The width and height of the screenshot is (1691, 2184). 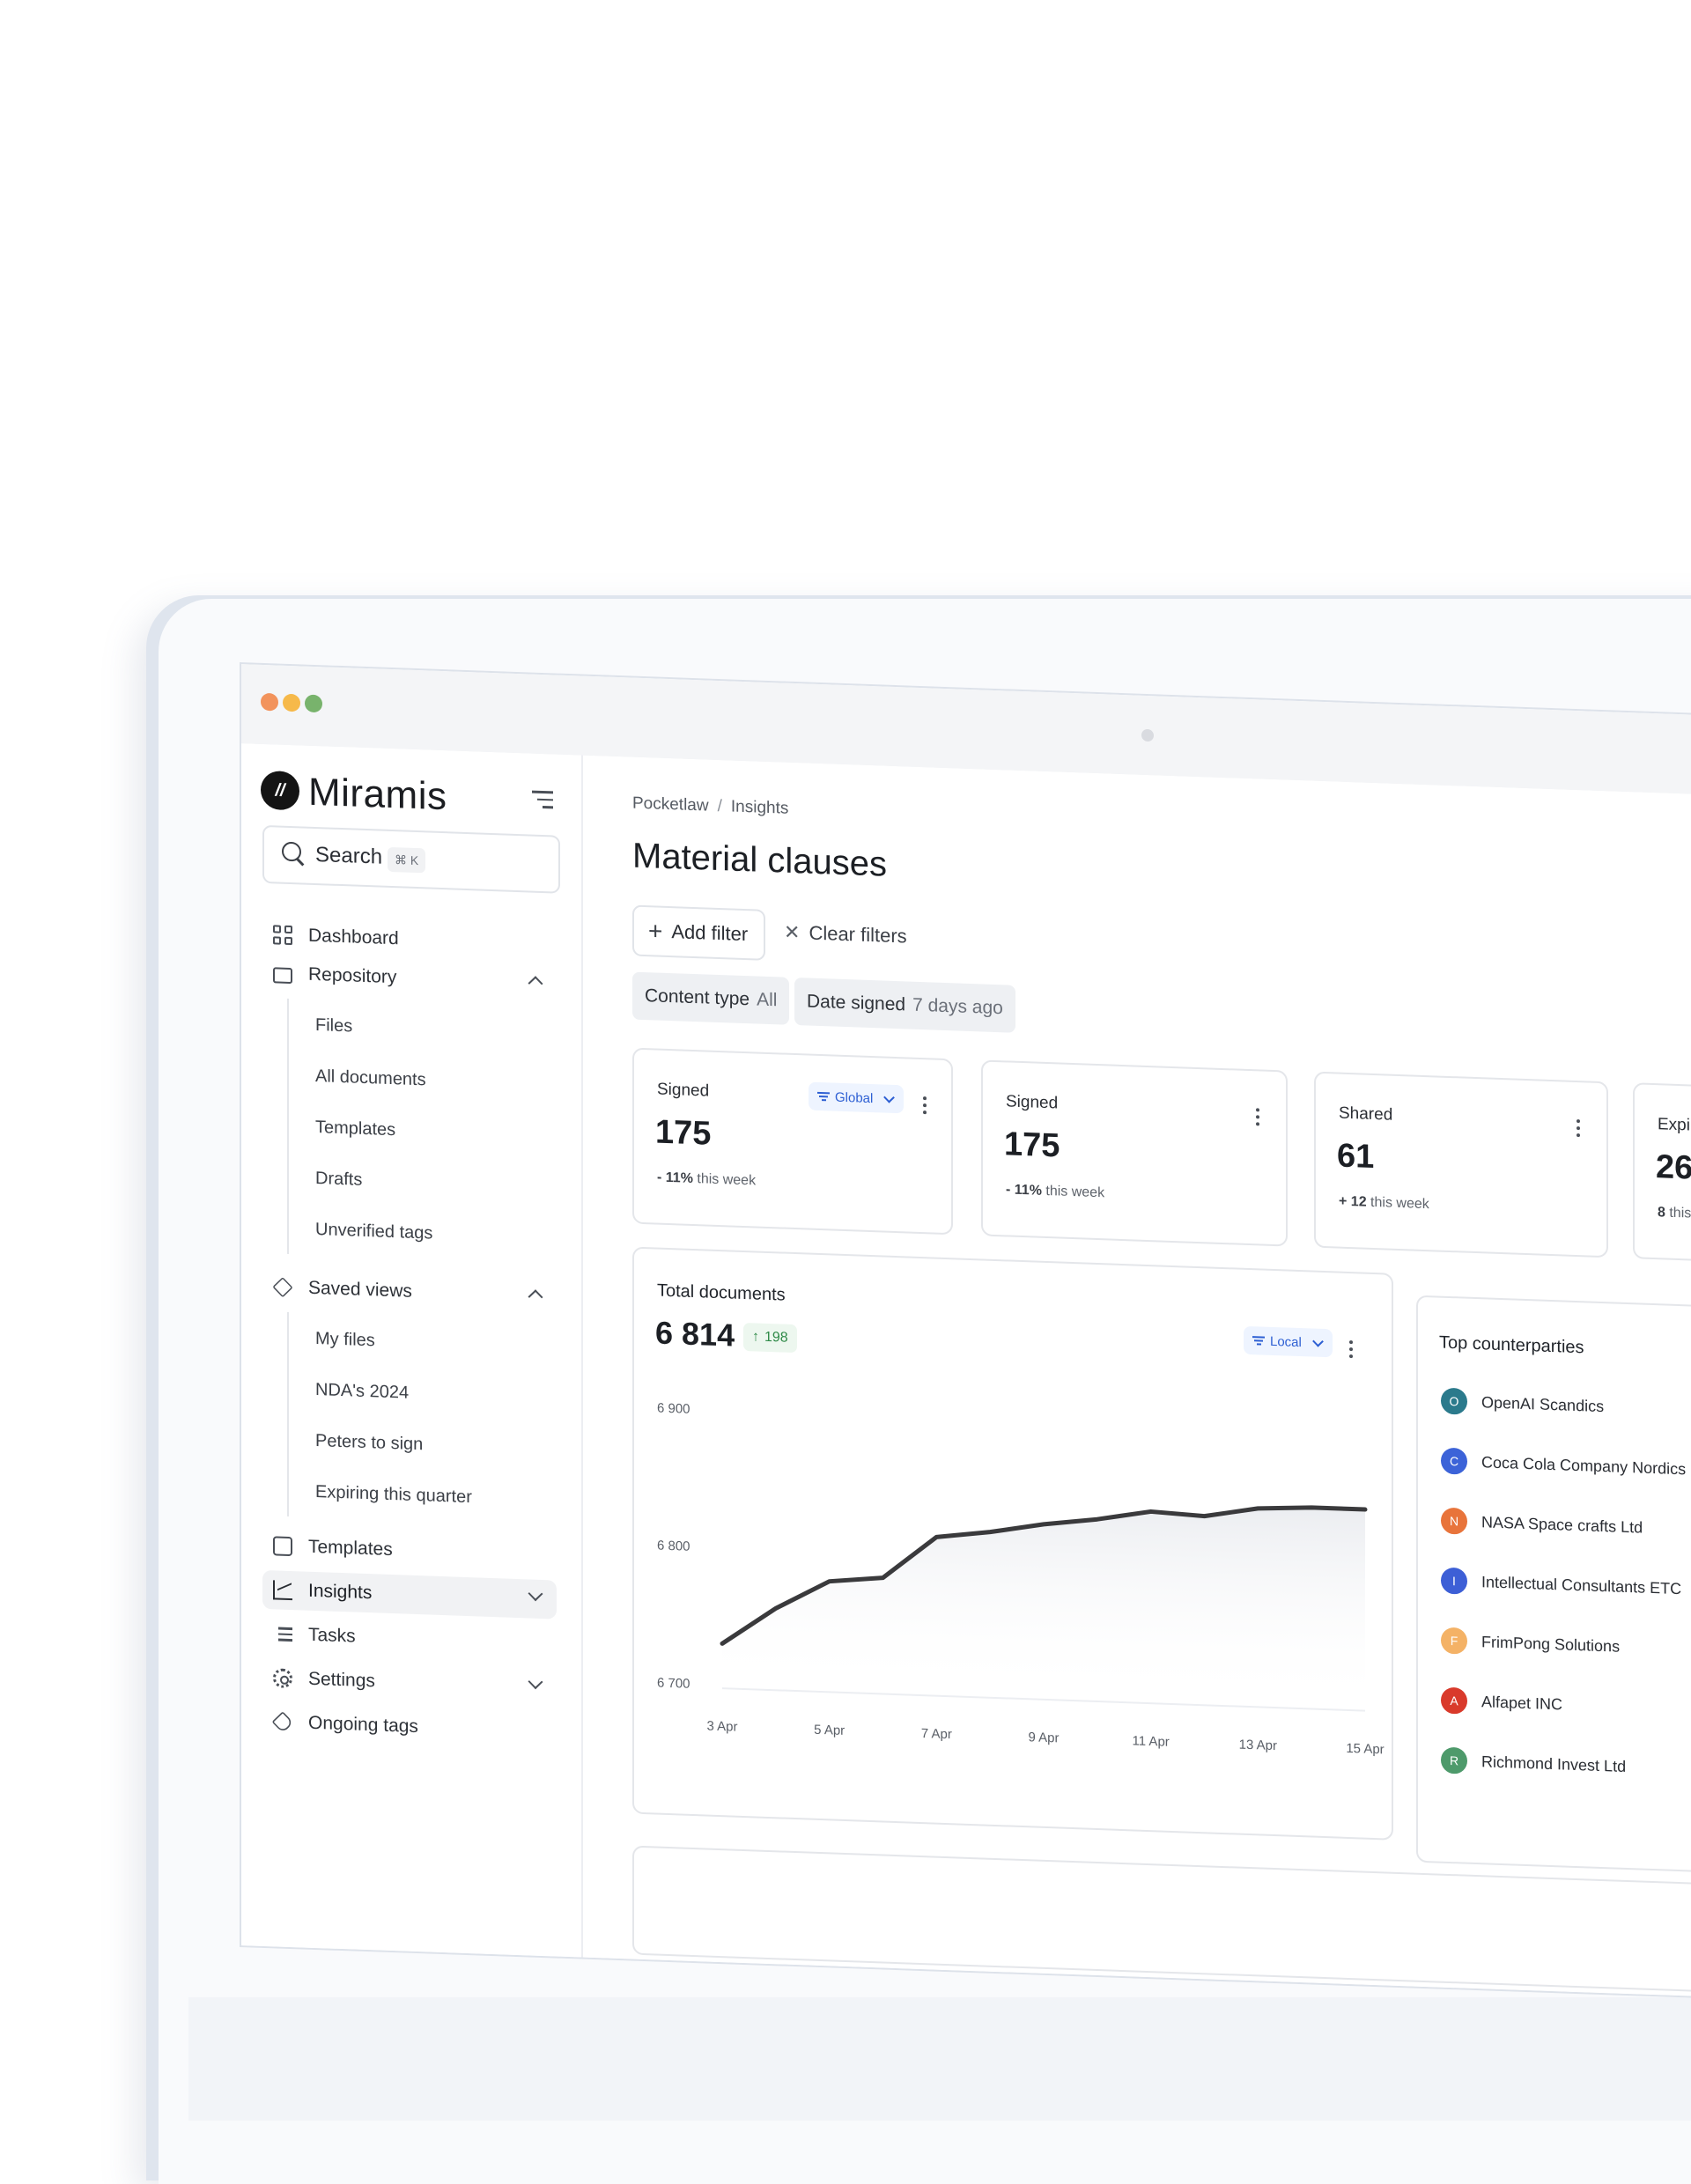 What do you see at coordinates (1501, 1703) in the screenshot?
I see `counterparty-item: A Alfapet INC` at bounding box center [1501, 1703].